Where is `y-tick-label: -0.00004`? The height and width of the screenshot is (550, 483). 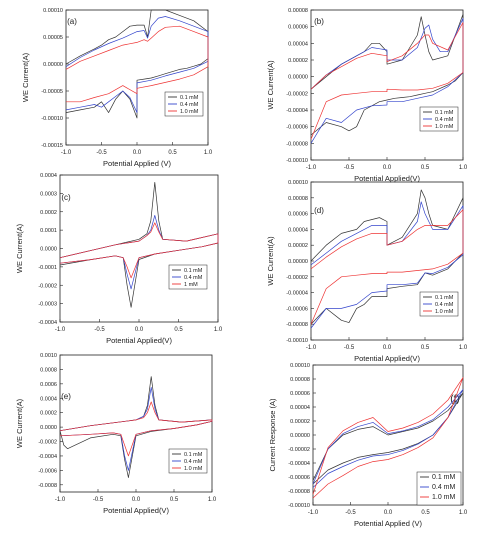 y-tick-label: -0.00004 is located at coordinates (297, 111).